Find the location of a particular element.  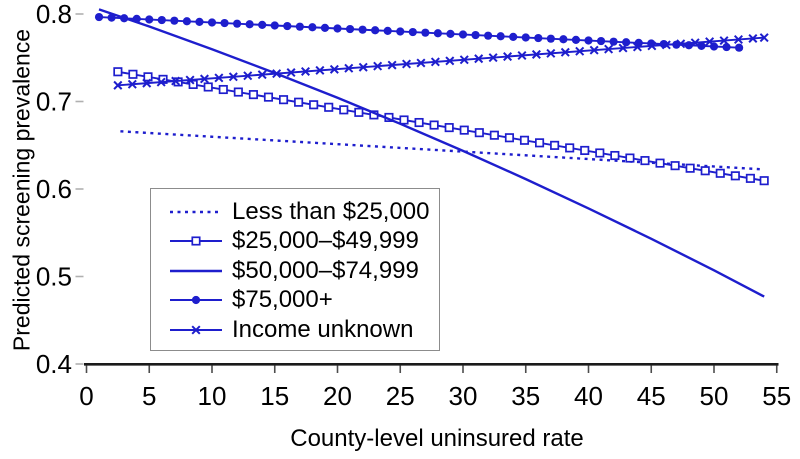

y-axis-tick-label: 0.6 is located at coordinates (54, 189).